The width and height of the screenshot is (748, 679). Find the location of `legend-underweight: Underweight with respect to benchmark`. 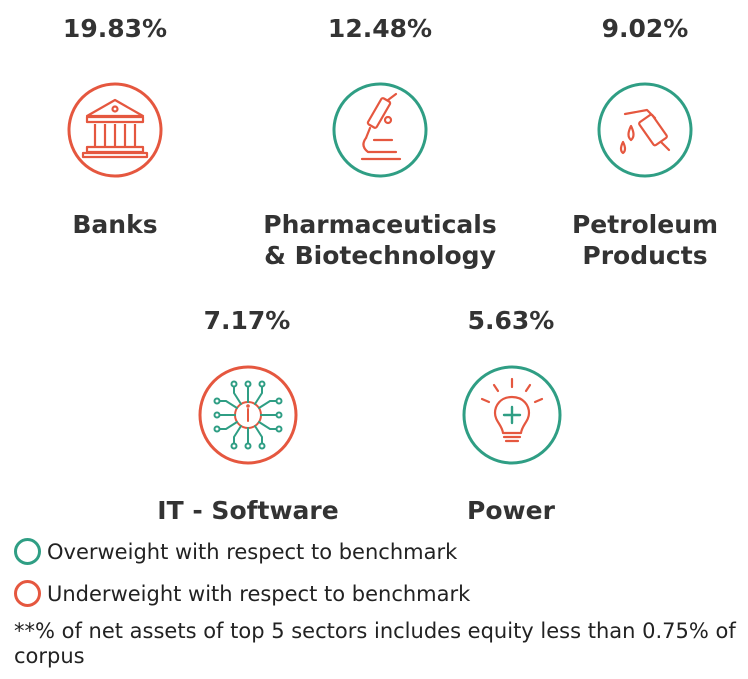

legend-underweight: Underweight with respect to benchmark is located at coordinates (242, 593).